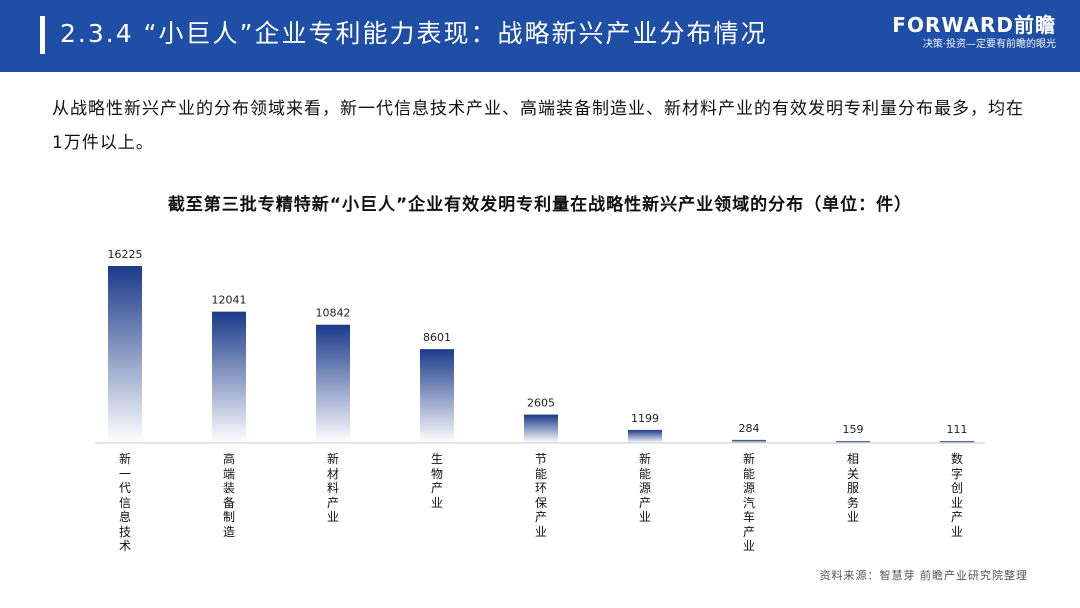  I want to click on page-title: 2.3.4 “小巨人”企业专利能力表现：战略新兴产业分布情况, so click(414, 33).